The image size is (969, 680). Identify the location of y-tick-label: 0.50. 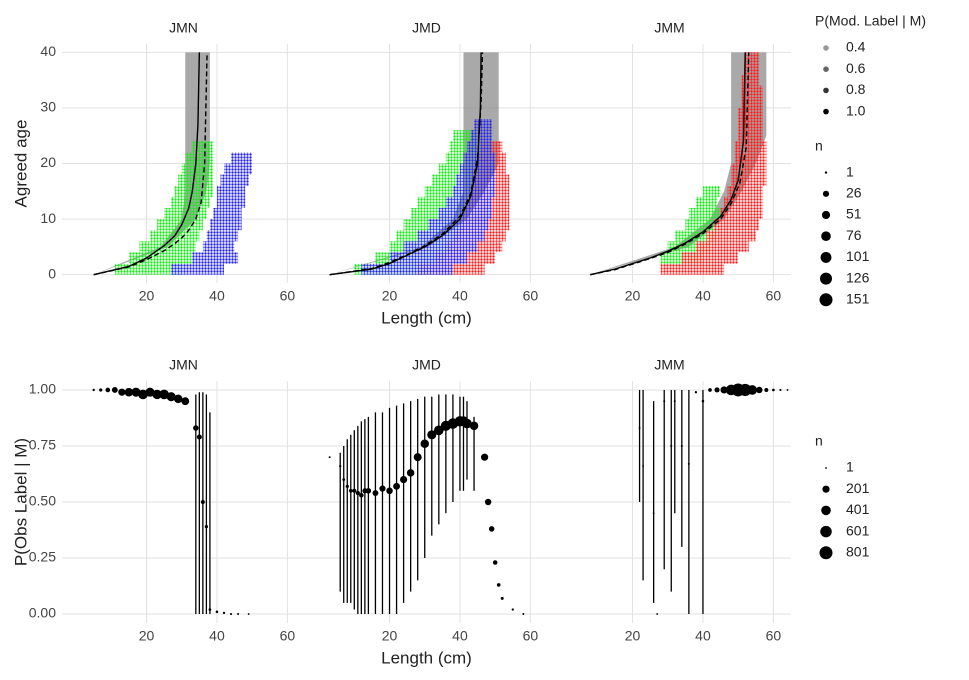
(42, 501).